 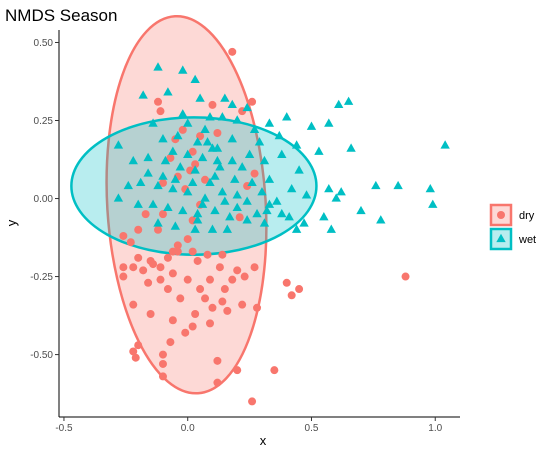 What do you see at coordinates (61, 15) in the screenshot?
I see `chart-title: NMDS Season` at bounding box center [61, 15].